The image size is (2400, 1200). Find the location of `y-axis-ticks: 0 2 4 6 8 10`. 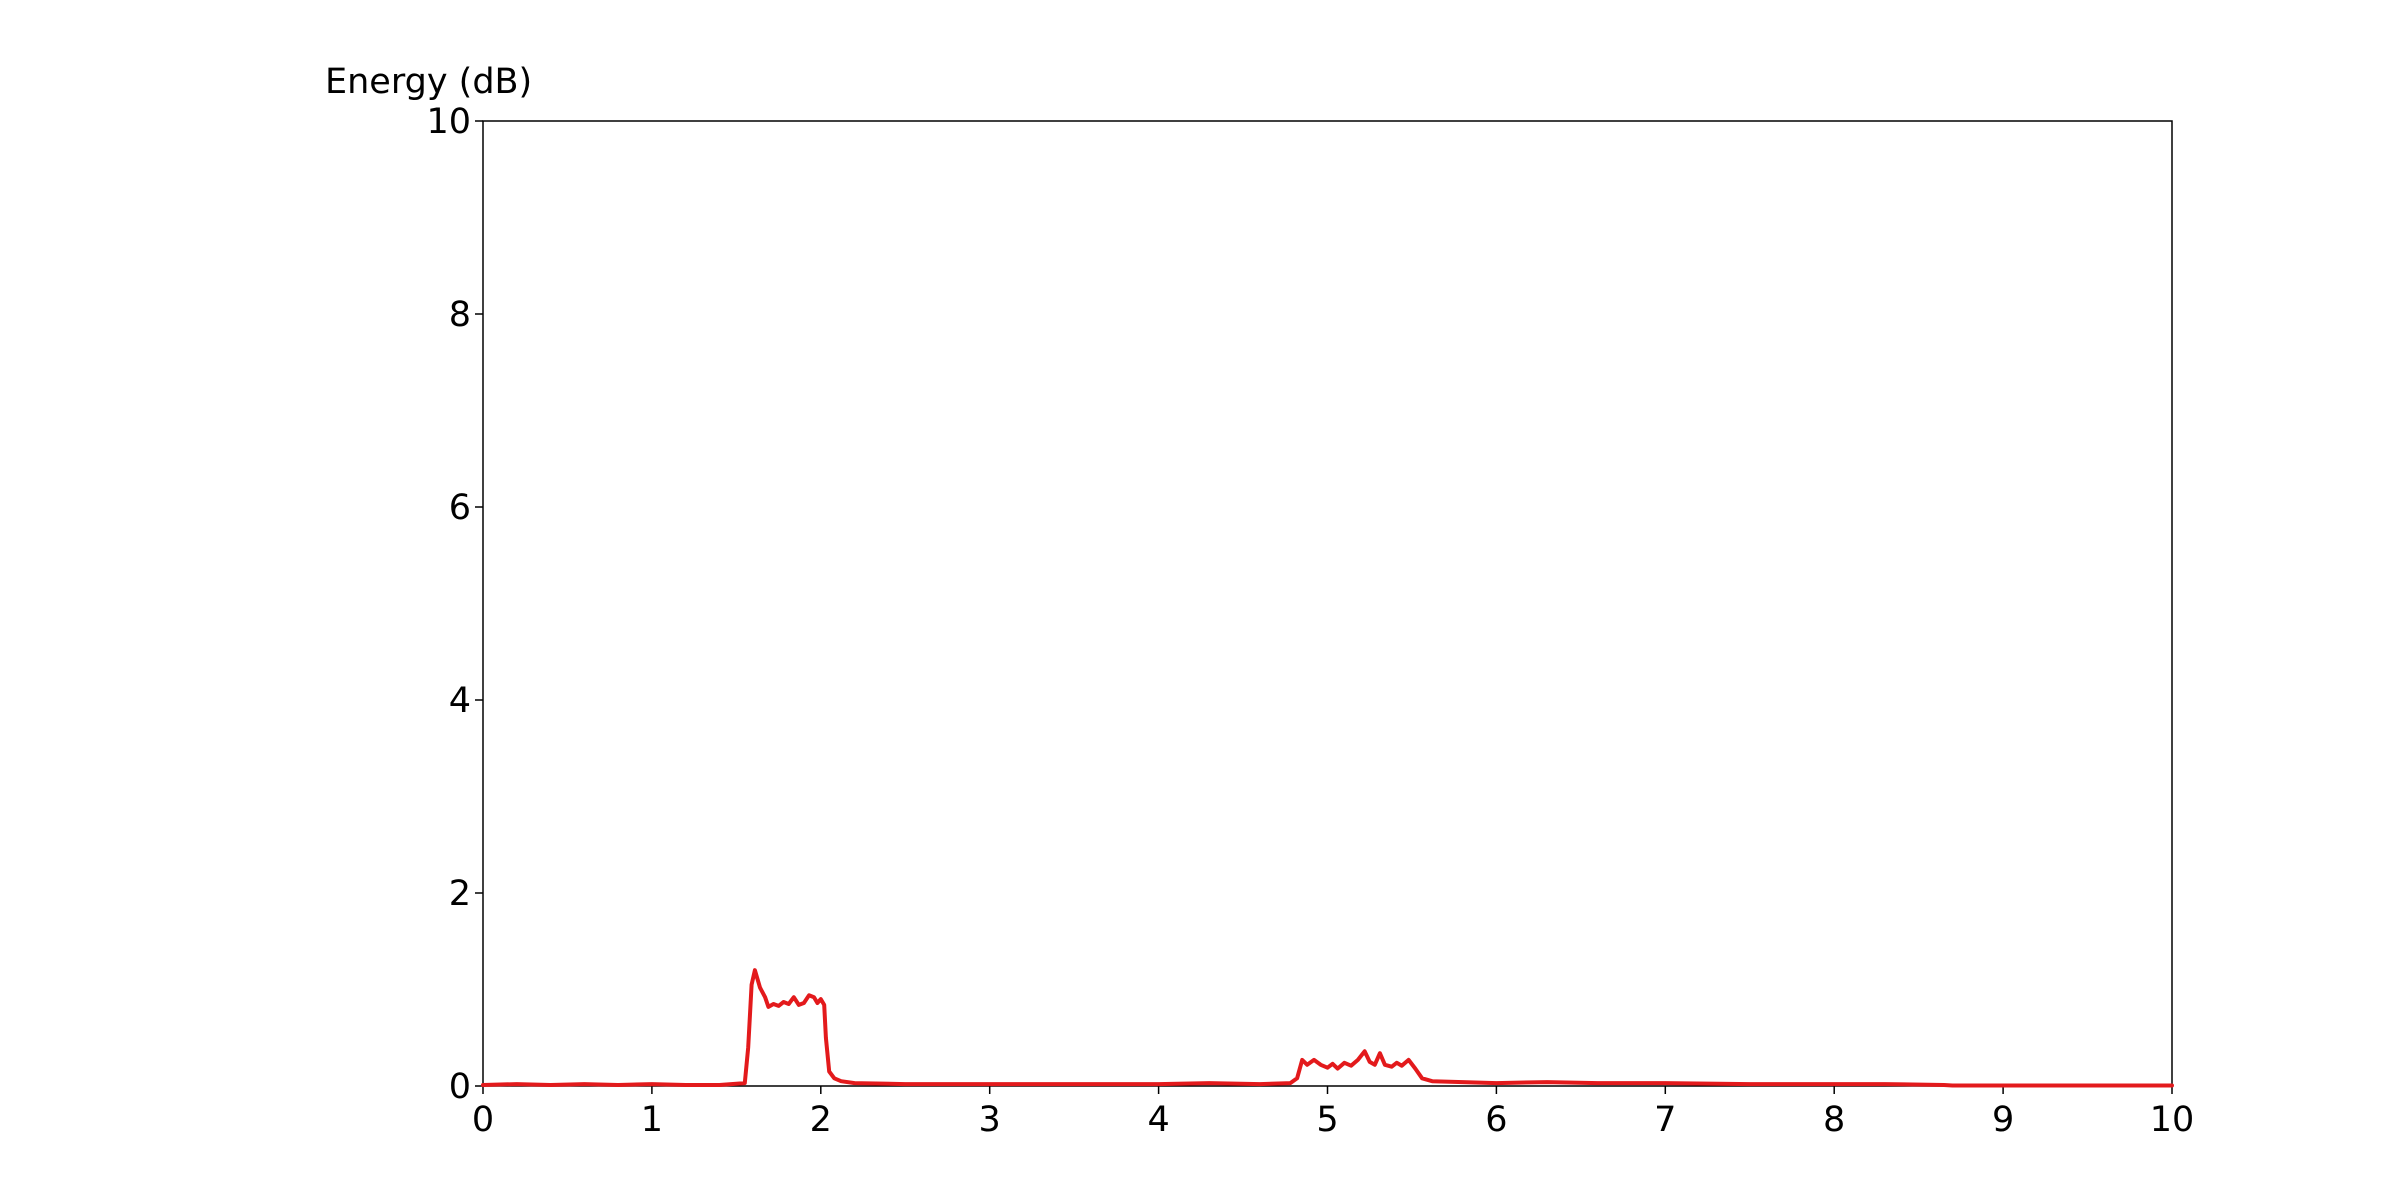

y-axis-ticks: 0 2 4 6 8 10 is located at coordinates (454, 604).